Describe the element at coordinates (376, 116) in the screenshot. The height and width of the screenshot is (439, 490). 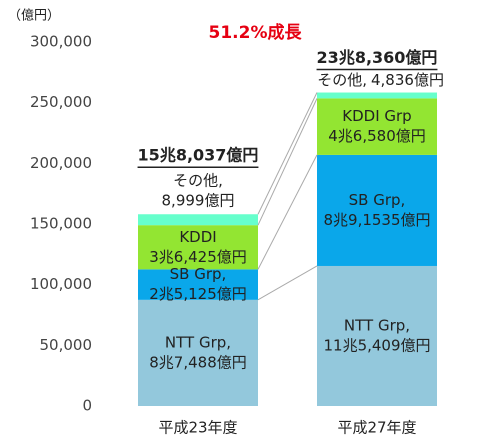
I see `segment-name: KDDI Grp` at that location.